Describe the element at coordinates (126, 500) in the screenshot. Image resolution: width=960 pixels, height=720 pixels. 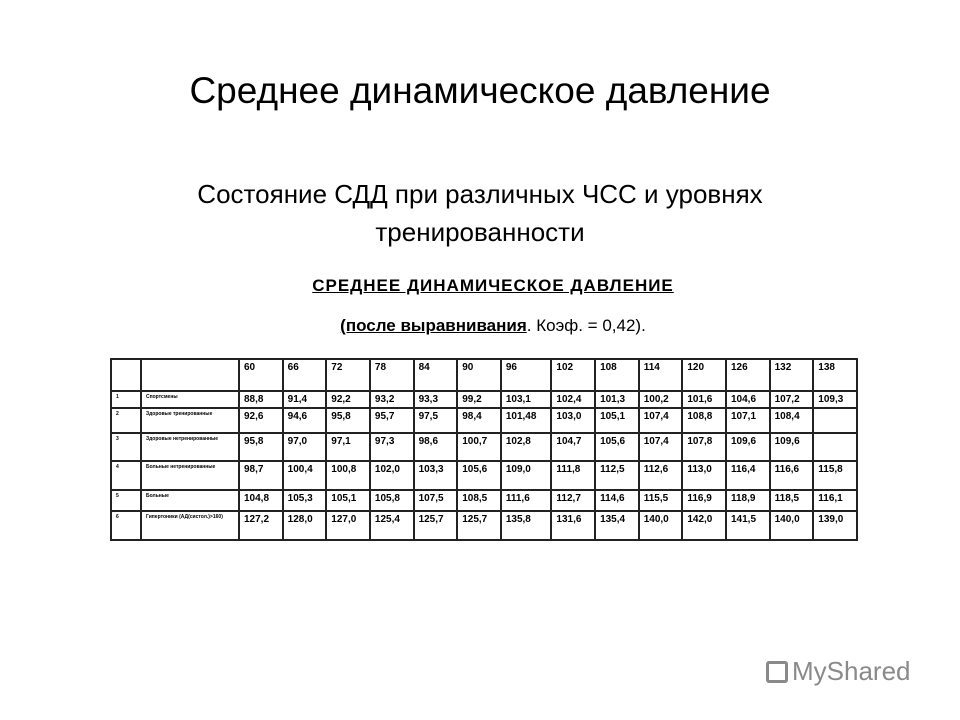
I see `row-number: 5` at that location.